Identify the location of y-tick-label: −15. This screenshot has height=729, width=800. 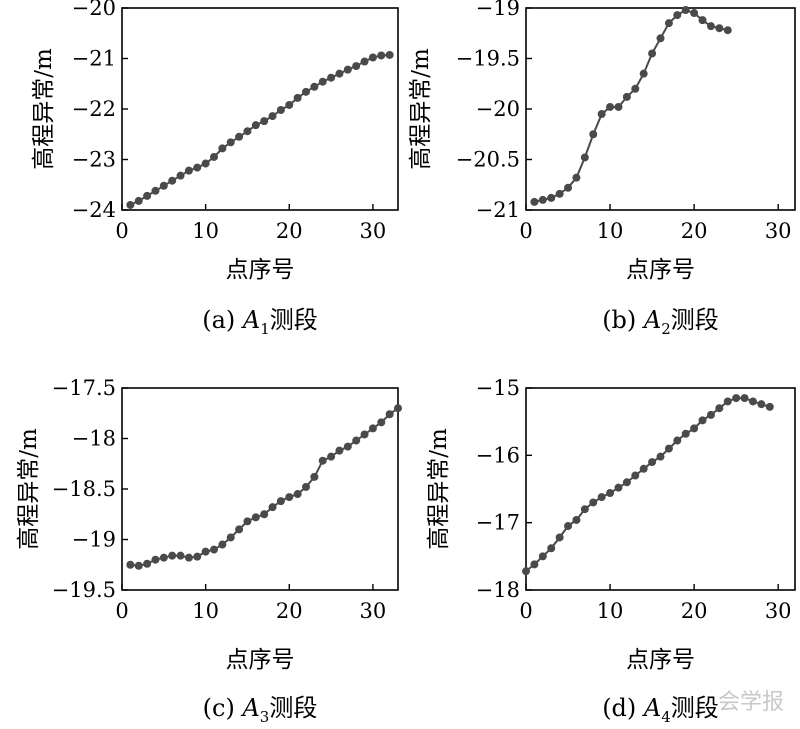
(498, 388).